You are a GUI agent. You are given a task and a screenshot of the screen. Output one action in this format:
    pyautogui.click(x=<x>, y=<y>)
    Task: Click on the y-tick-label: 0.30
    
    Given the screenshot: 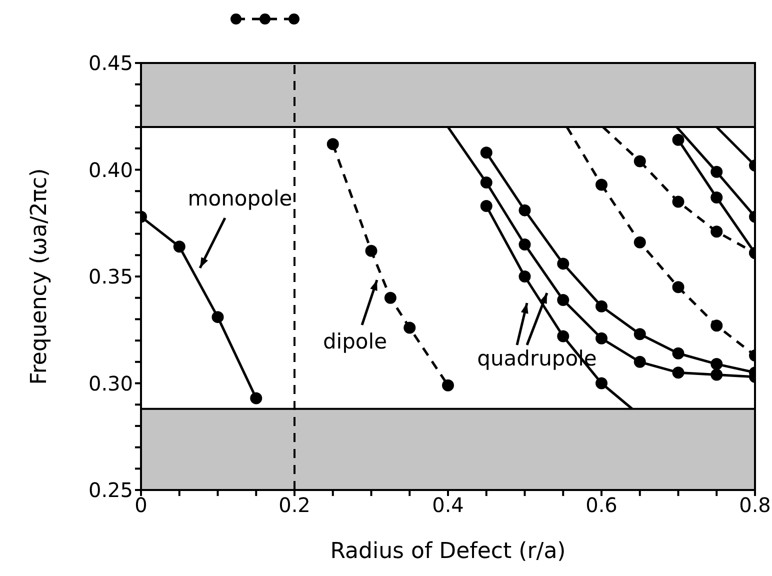 What is the action you would take?
    pyautogui.click(x=110, y=383)
    